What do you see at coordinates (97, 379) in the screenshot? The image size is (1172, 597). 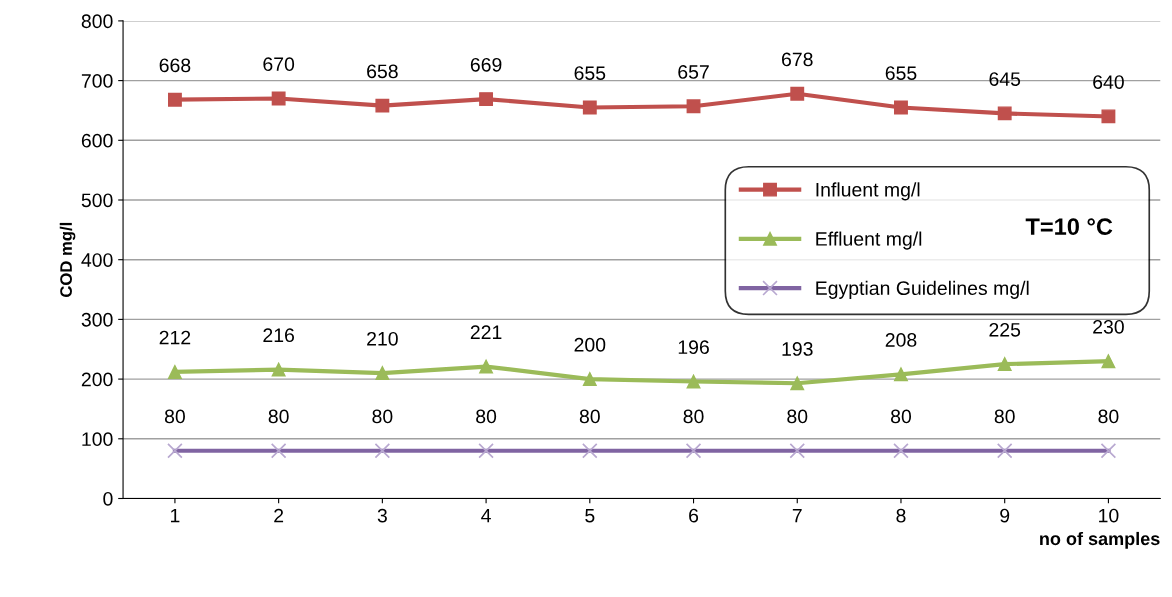 I see `y-tick-label: 200` at bounding box center [97, 379].